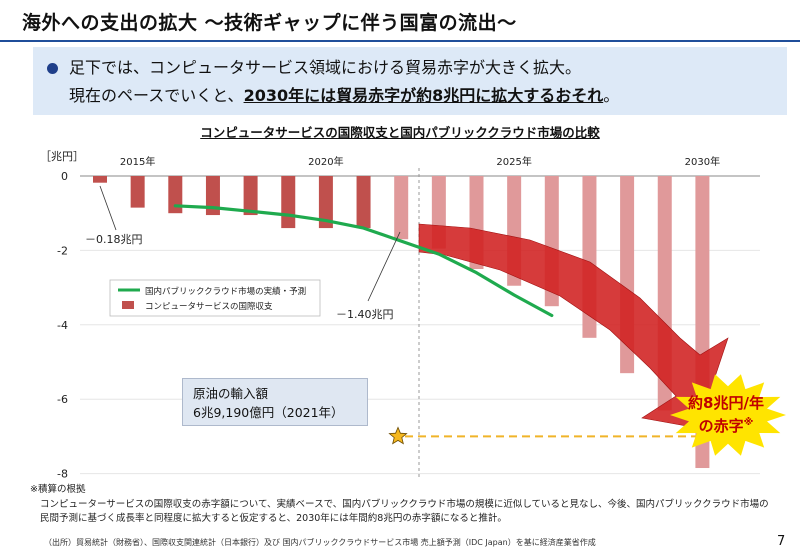  Describe the element at coordinates (209, 306) in the screenshot. I see `legend-bop-label: コンピュータサービスの国際収支` at that location.